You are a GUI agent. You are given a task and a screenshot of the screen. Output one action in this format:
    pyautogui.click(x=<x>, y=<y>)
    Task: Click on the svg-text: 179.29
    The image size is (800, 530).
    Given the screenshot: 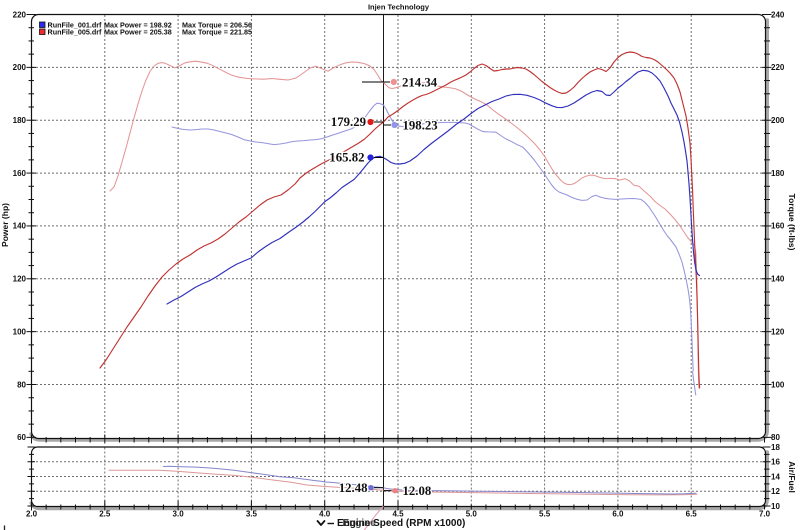 What is the action you would take?
    pyautogui.click(x=348, y=122)
    